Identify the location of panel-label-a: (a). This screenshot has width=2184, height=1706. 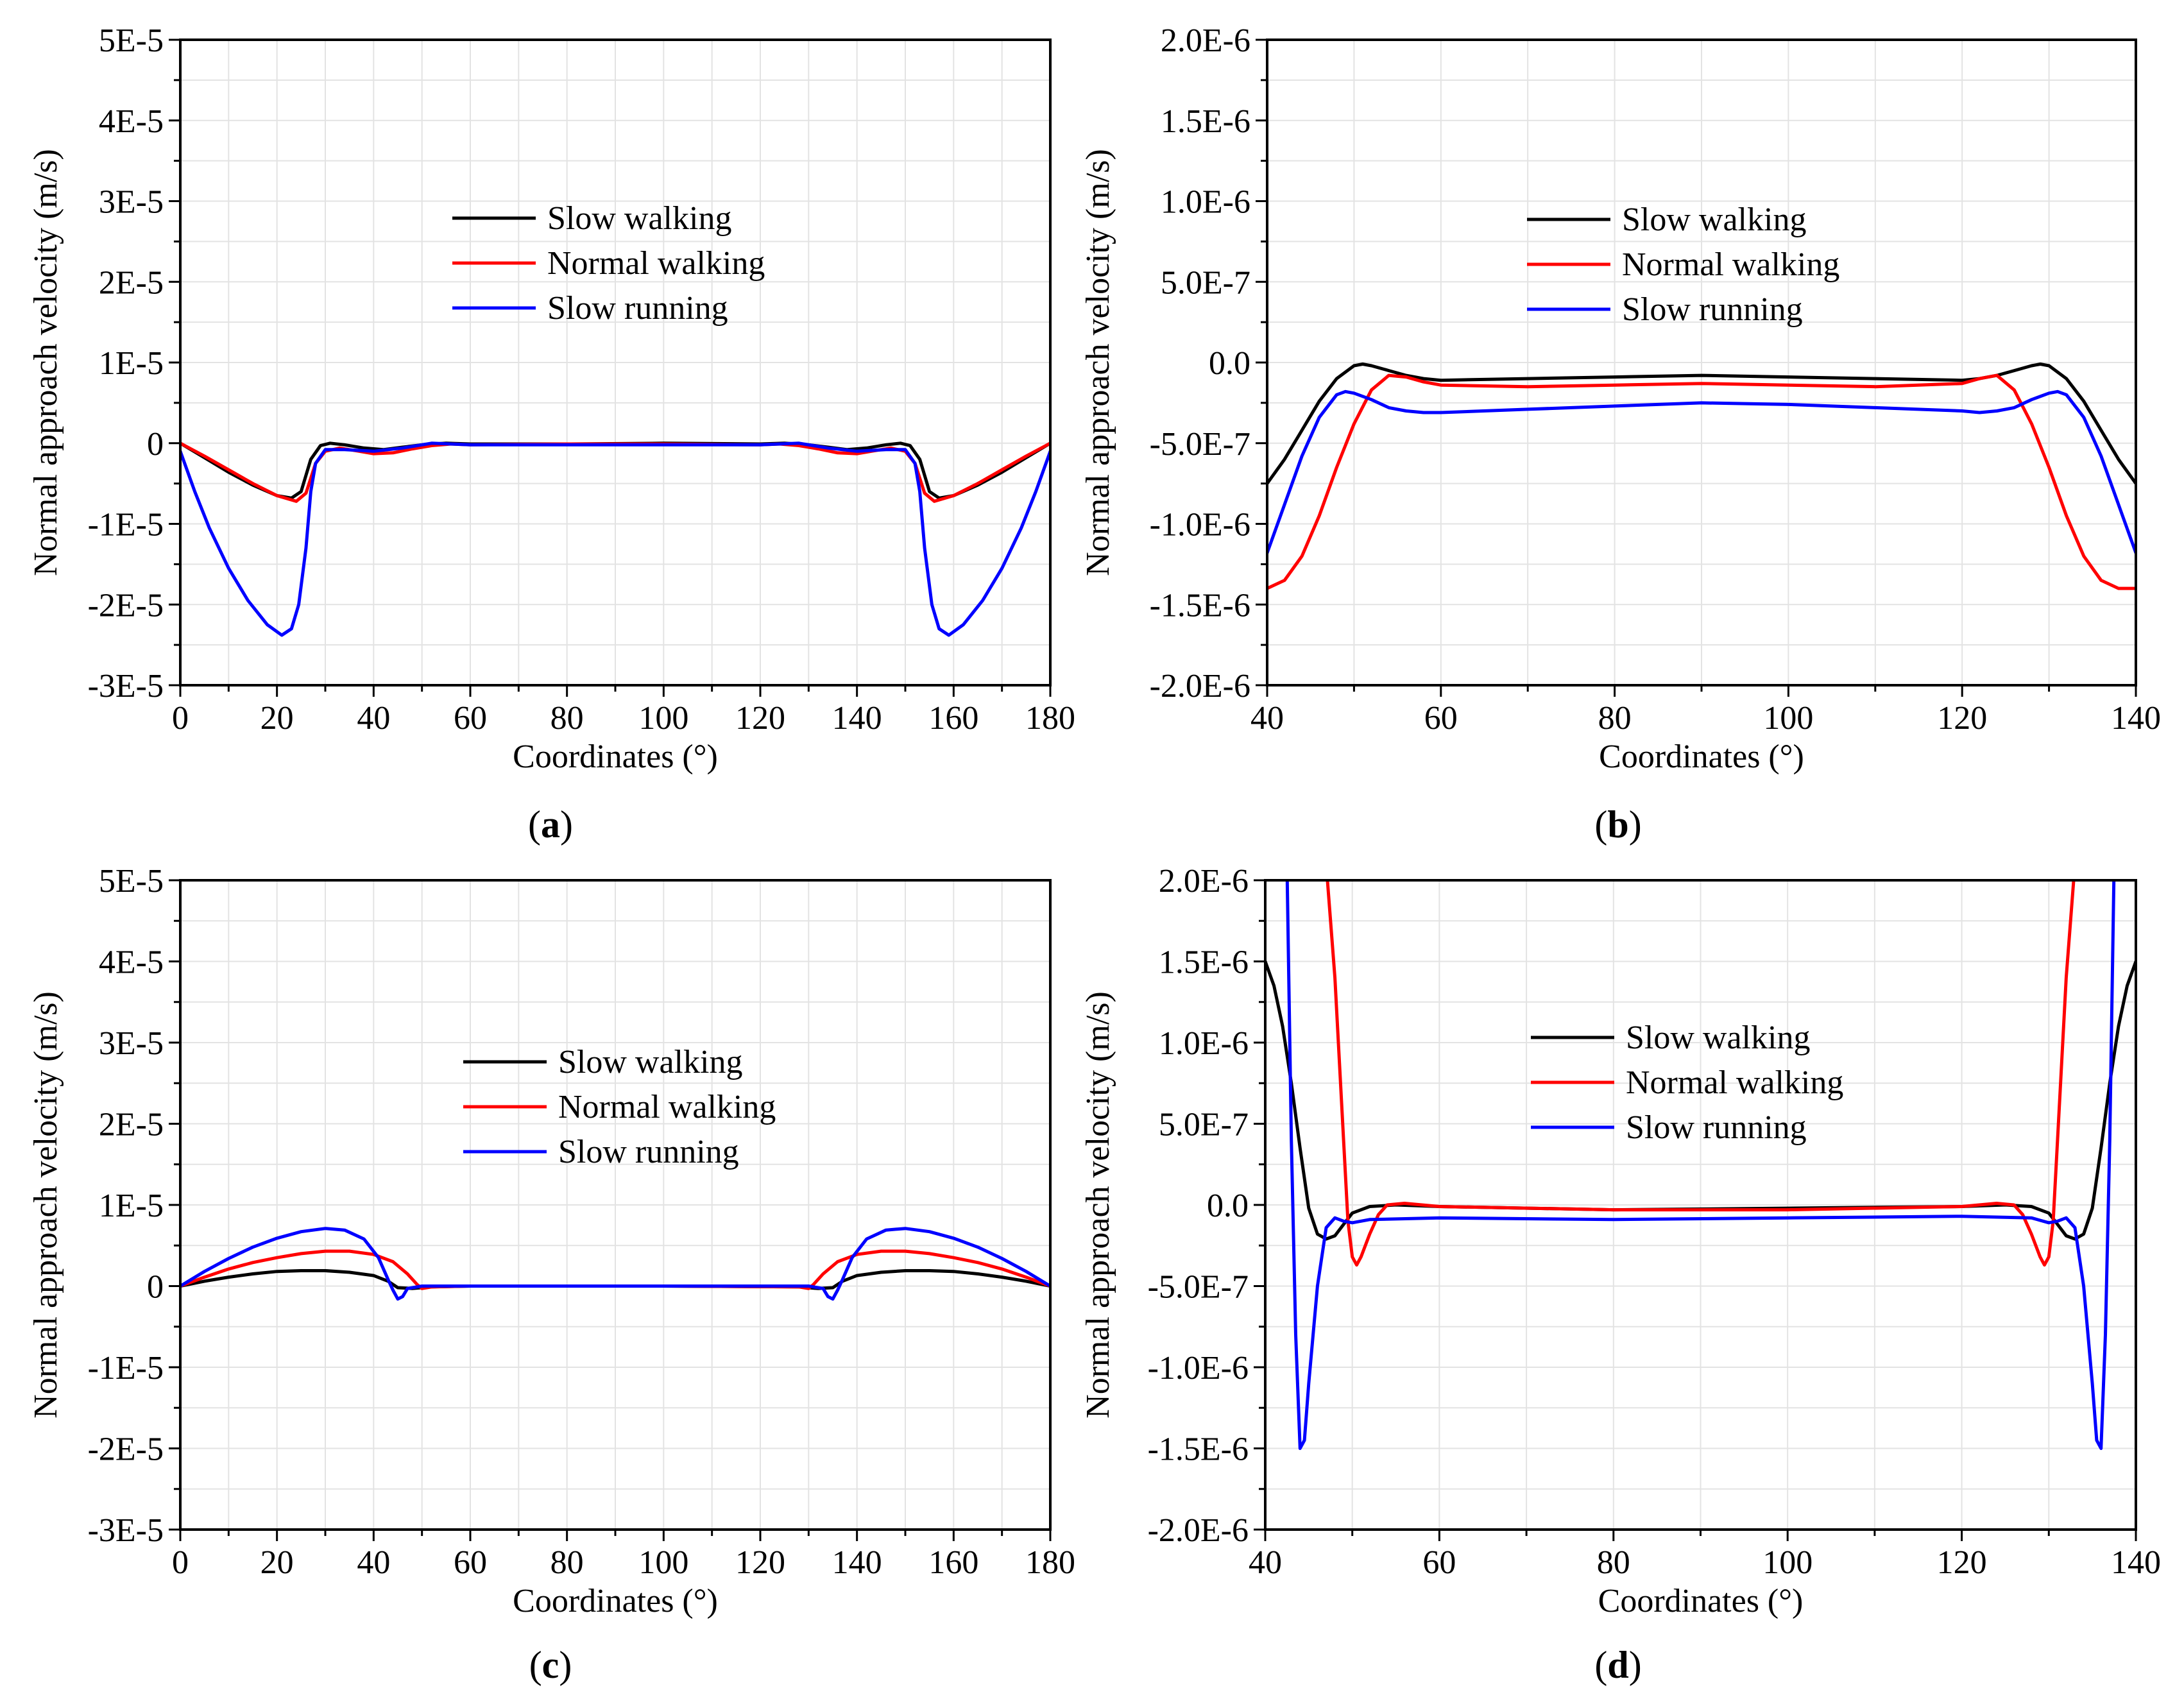
(550, 824).